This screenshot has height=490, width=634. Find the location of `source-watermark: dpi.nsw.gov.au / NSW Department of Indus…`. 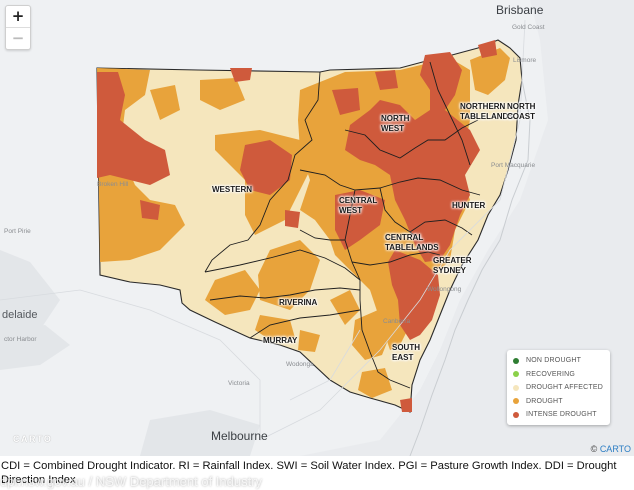

source-watermark: dpi.nsw.gov.au / NSW Department of Indus… is located at coordinates (131, 481).